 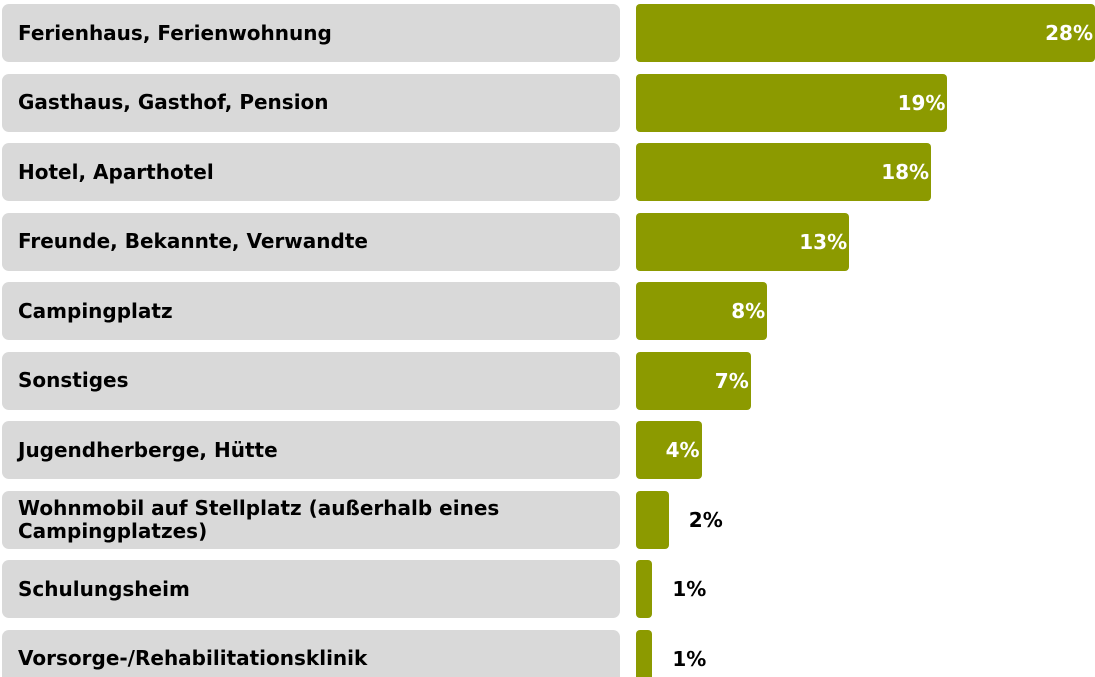 I want to click on category-label: Campingplatz, so click(x=311, y=311).